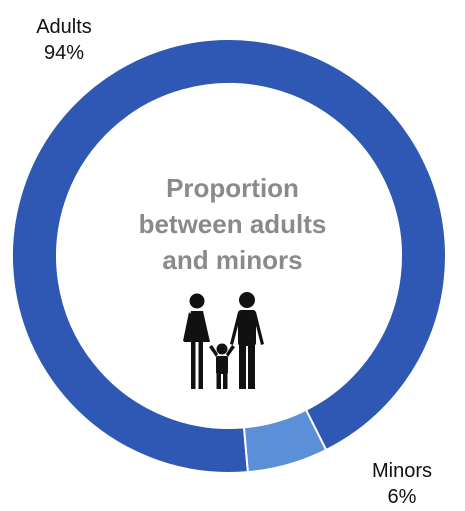 The image size is (465, 511). I want to click on chart-title: Proportion between adults and minors, so click(232, 224).